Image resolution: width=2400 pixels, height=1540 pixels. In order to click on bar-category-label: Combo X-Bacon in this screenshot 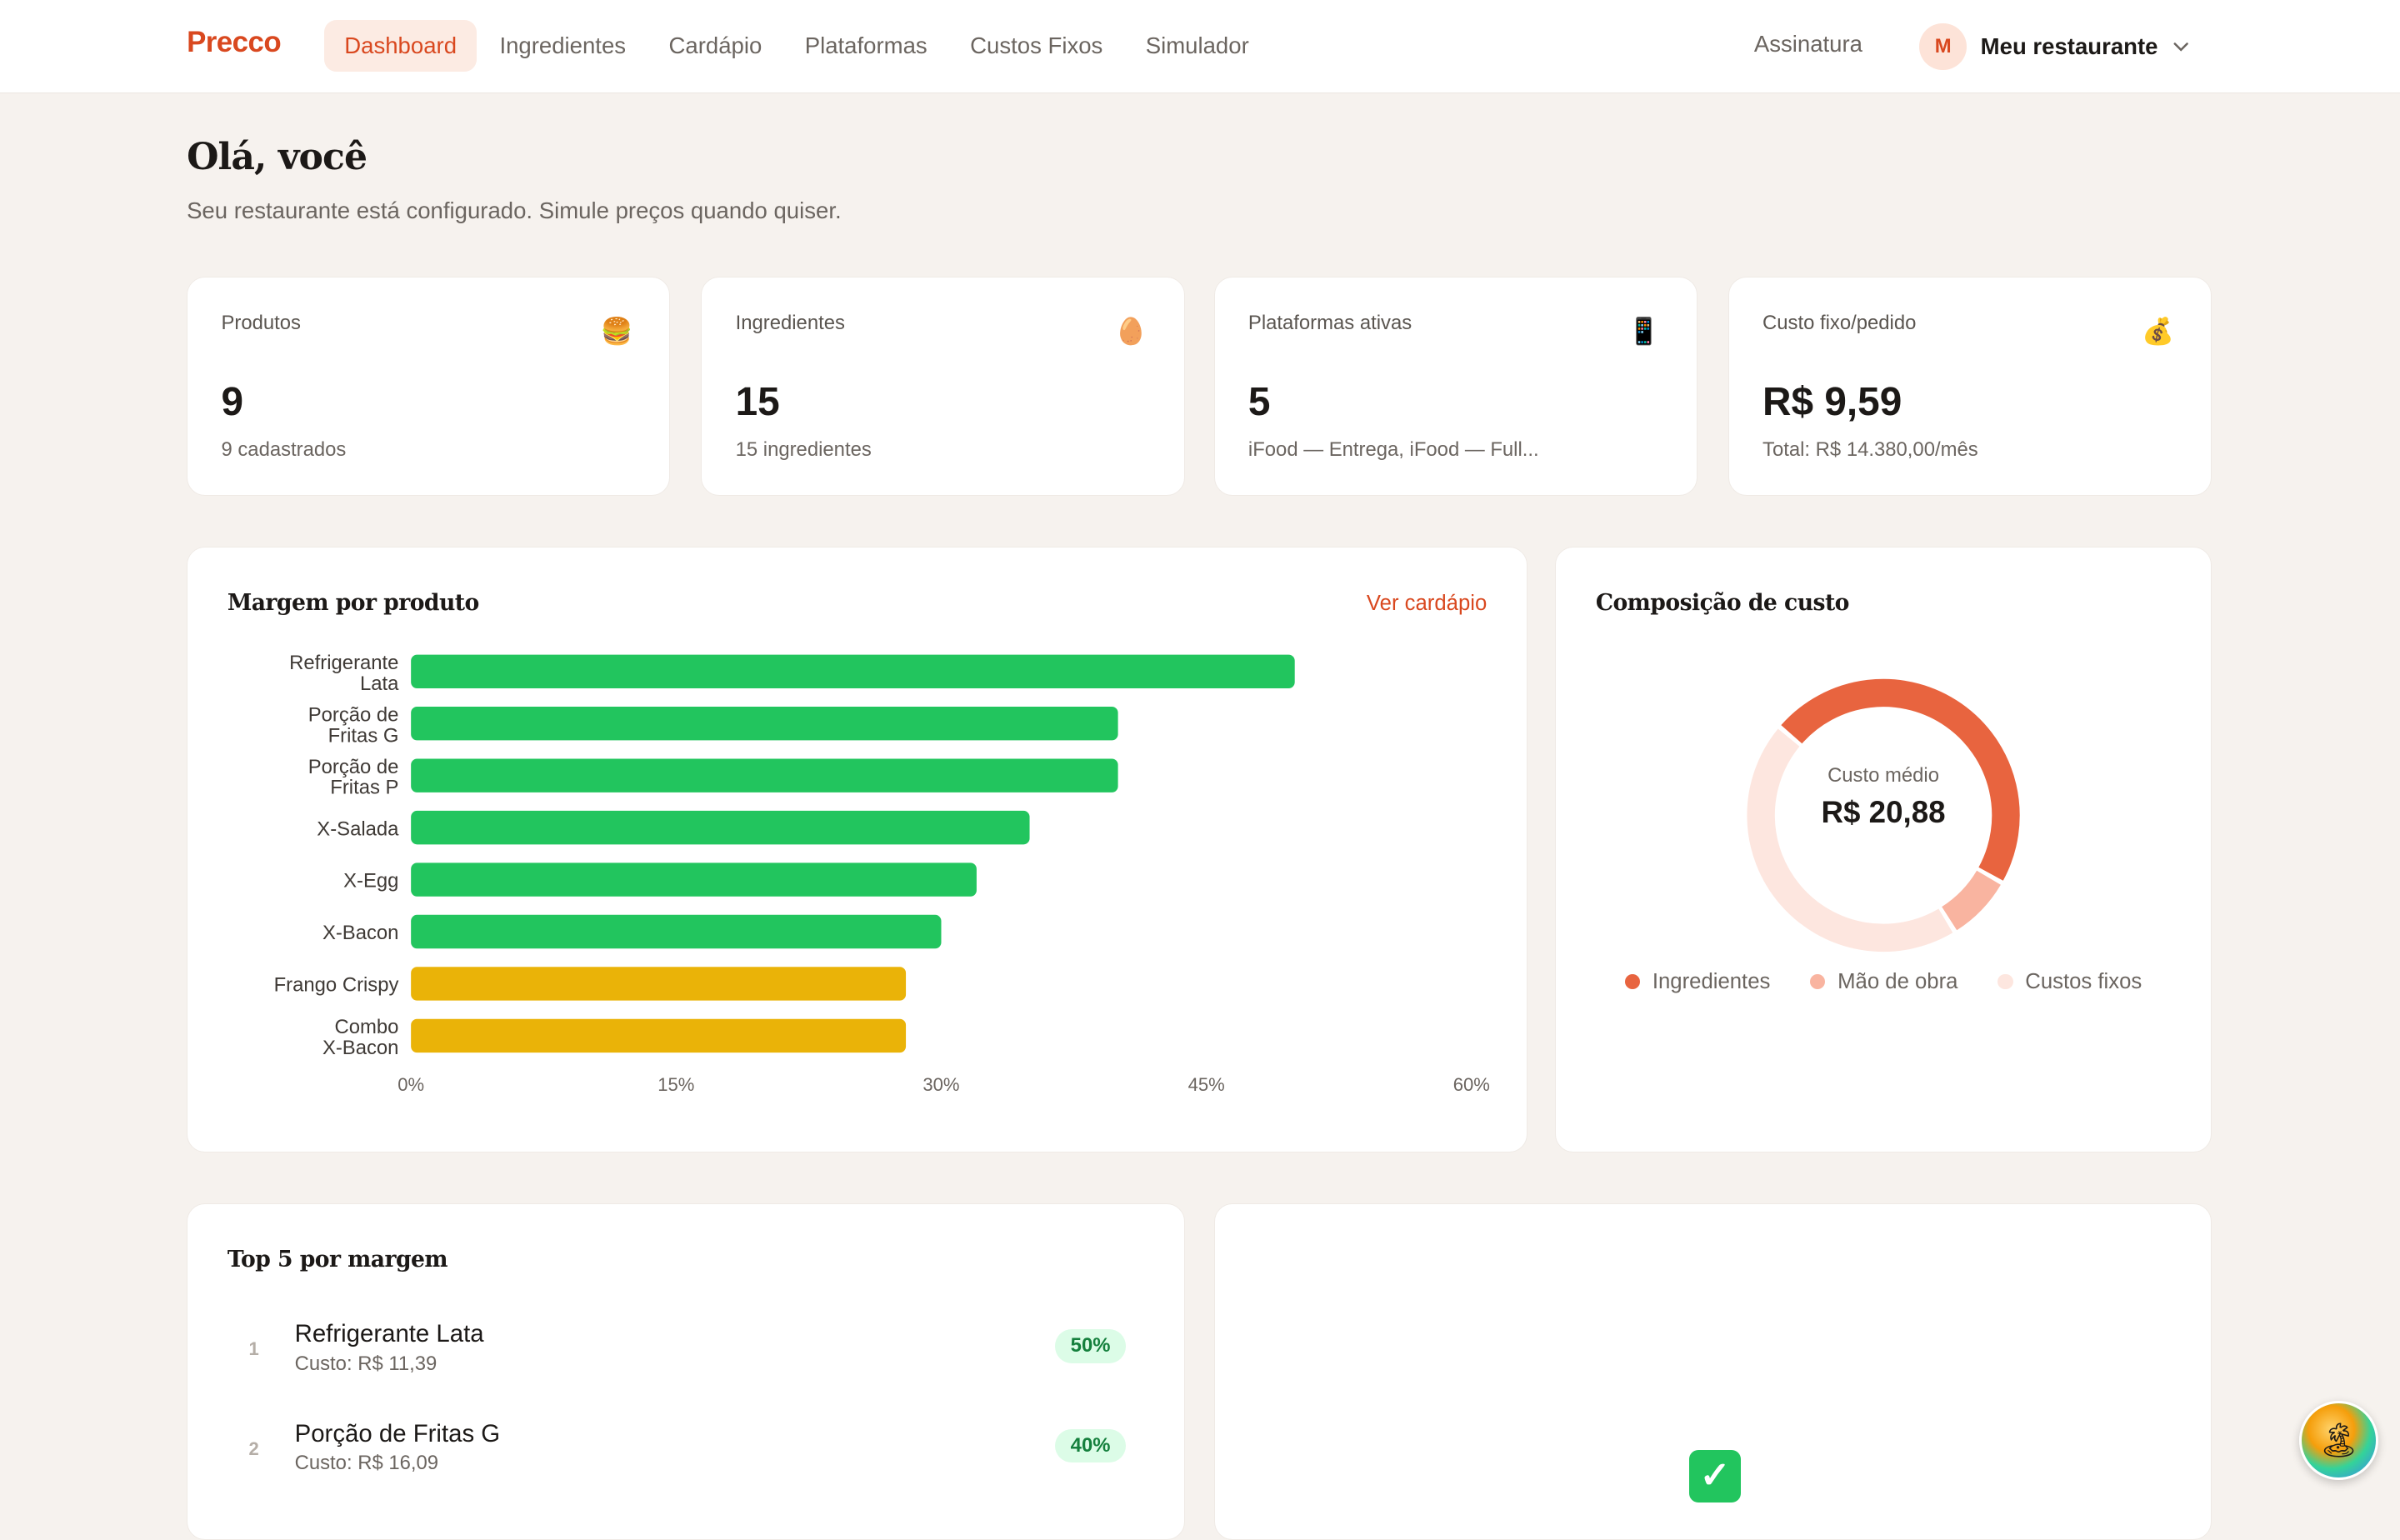, I will do `click(360, 1037)`.